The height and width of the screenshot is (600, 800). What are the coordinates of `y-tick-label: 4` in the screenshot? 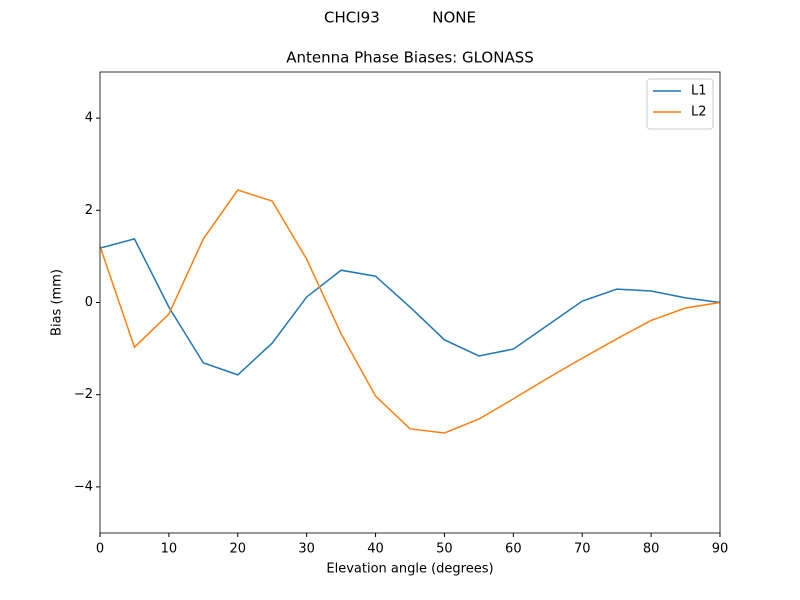 It's located at (89, 118).